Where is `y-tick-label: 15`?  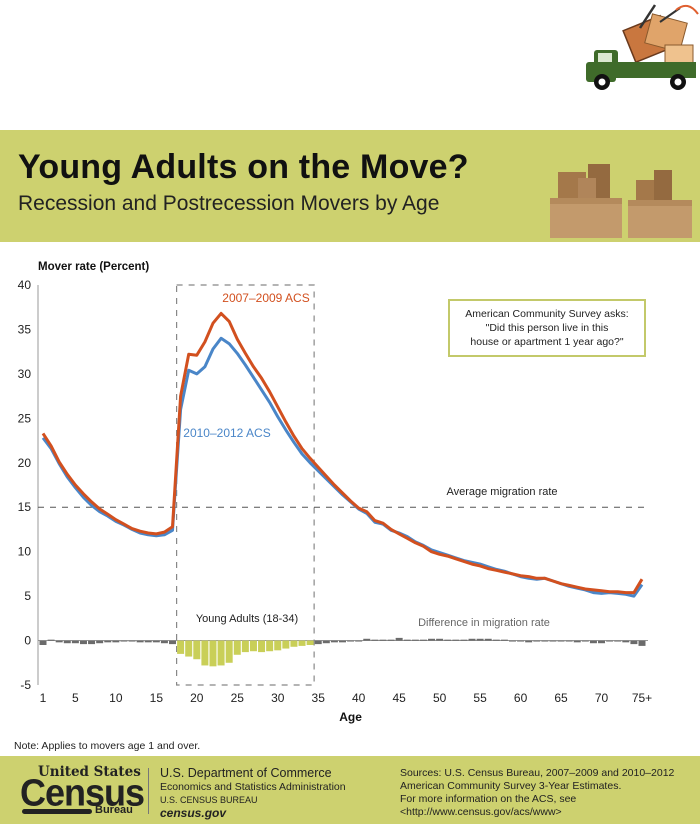
y-tick-label: 15 is located at coordinates (25, 507).